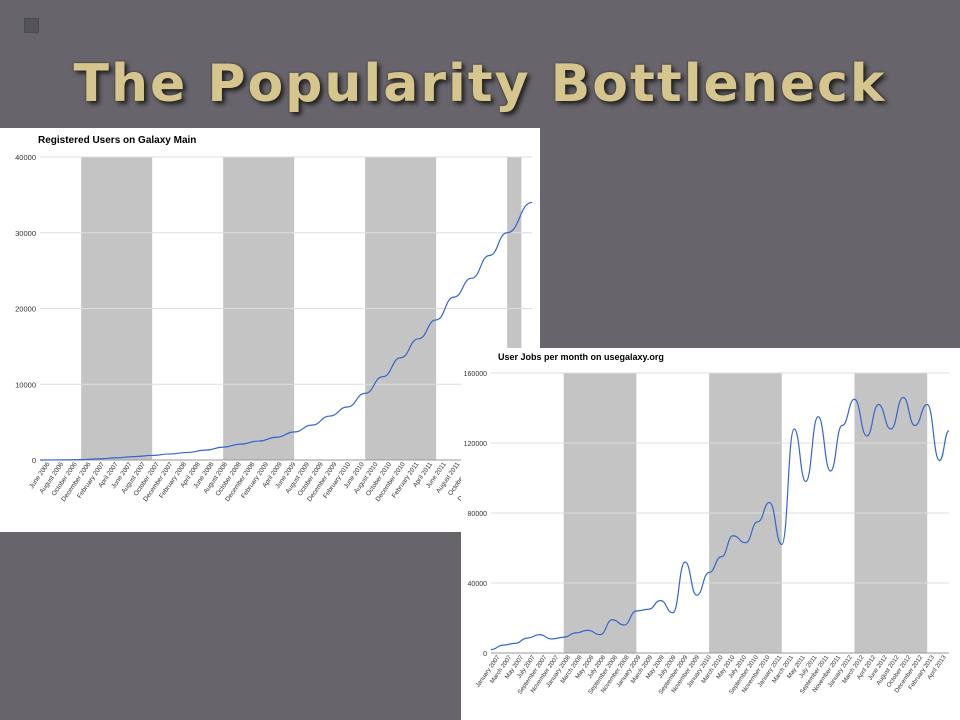 The image size is (960, 720). What do you see at coordinates (117, 140) in the screenshot?
I see `chart-title: Registered Users on Galaxy Main` at bounding box center [117, 140].